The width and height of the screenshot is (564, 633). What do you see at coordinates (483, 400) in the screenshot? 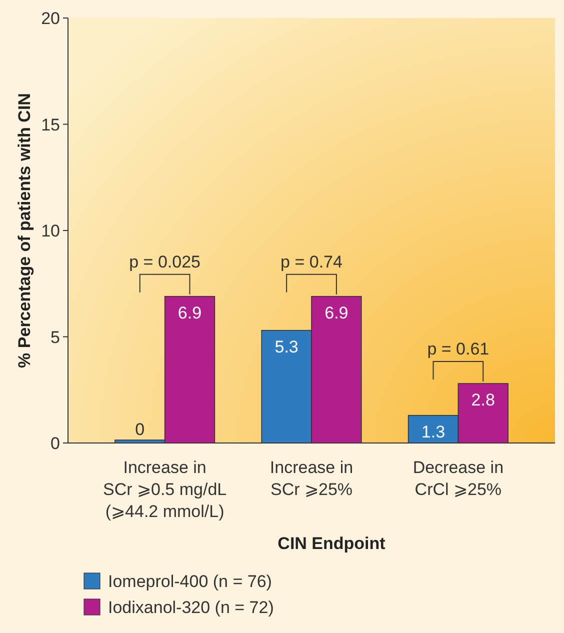
I see `data-label: 2.8` at bounding box center [483, 400].